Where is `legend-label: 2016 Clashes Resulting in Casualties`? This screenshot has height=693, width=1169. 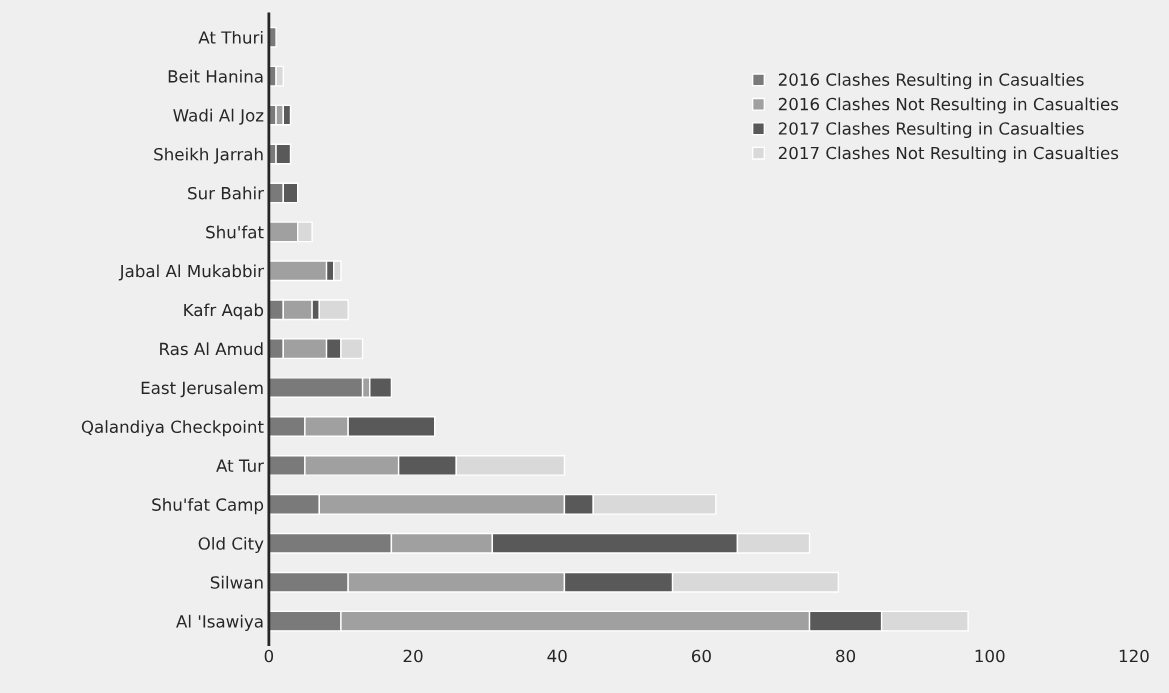 legend-label: 2016 Clashes Resulting in Casualties is located at coordinates (931, 81).